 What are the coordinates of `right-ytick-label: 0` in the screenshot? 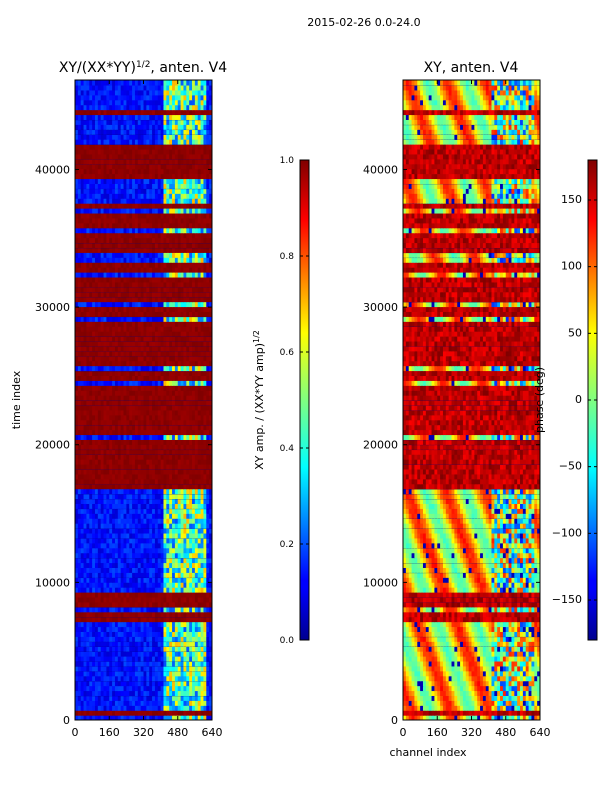 It's located at (394, 720).